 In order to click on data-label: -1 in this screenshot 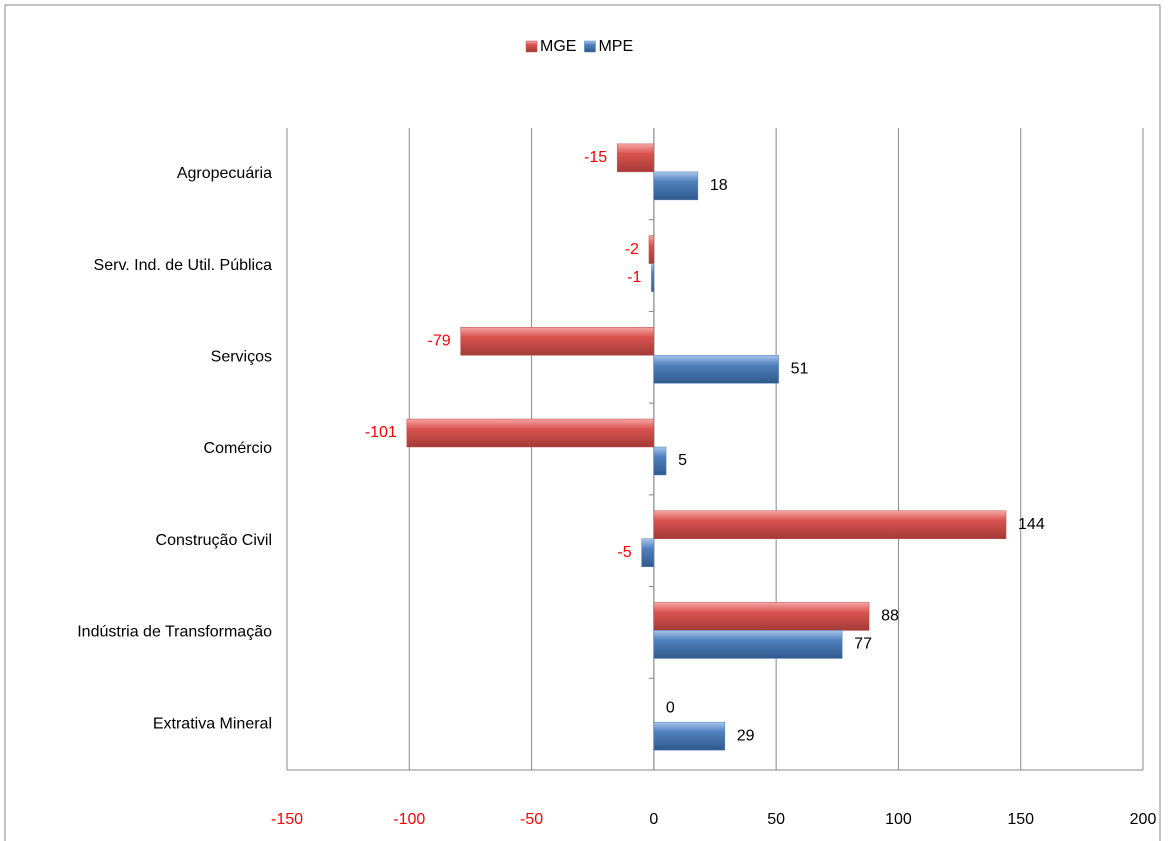, I will do `click(634, 277)`.